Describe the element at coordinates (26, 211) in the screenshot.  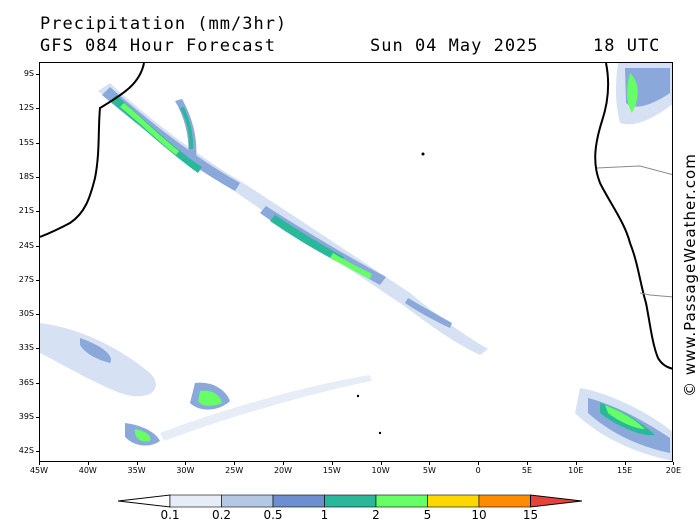
I see `lat-label: 21S` at that location.